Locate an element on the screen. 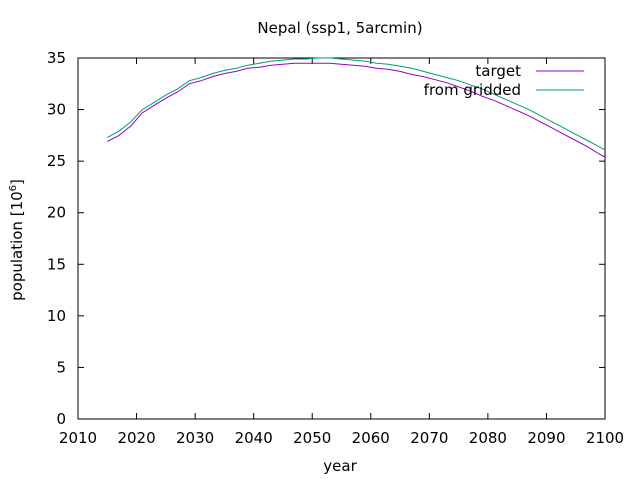  y-tick-label: 35 is located at coordinates (56, 58).